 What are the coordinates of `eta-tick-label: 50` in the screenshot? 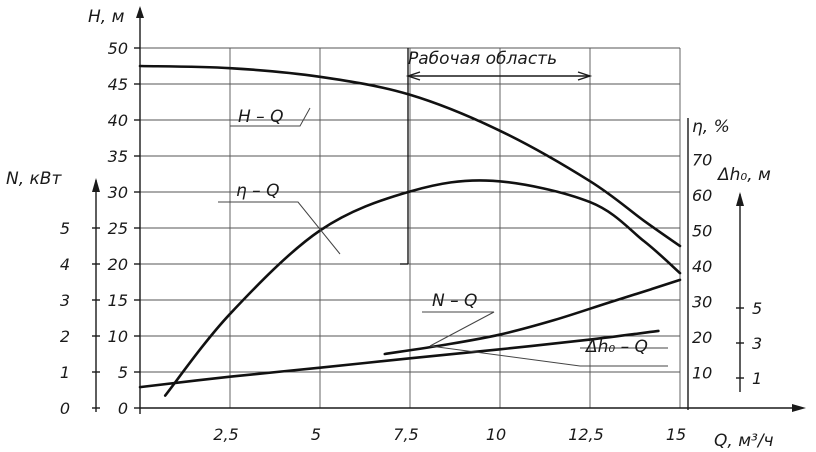 It's located at (702, 231).